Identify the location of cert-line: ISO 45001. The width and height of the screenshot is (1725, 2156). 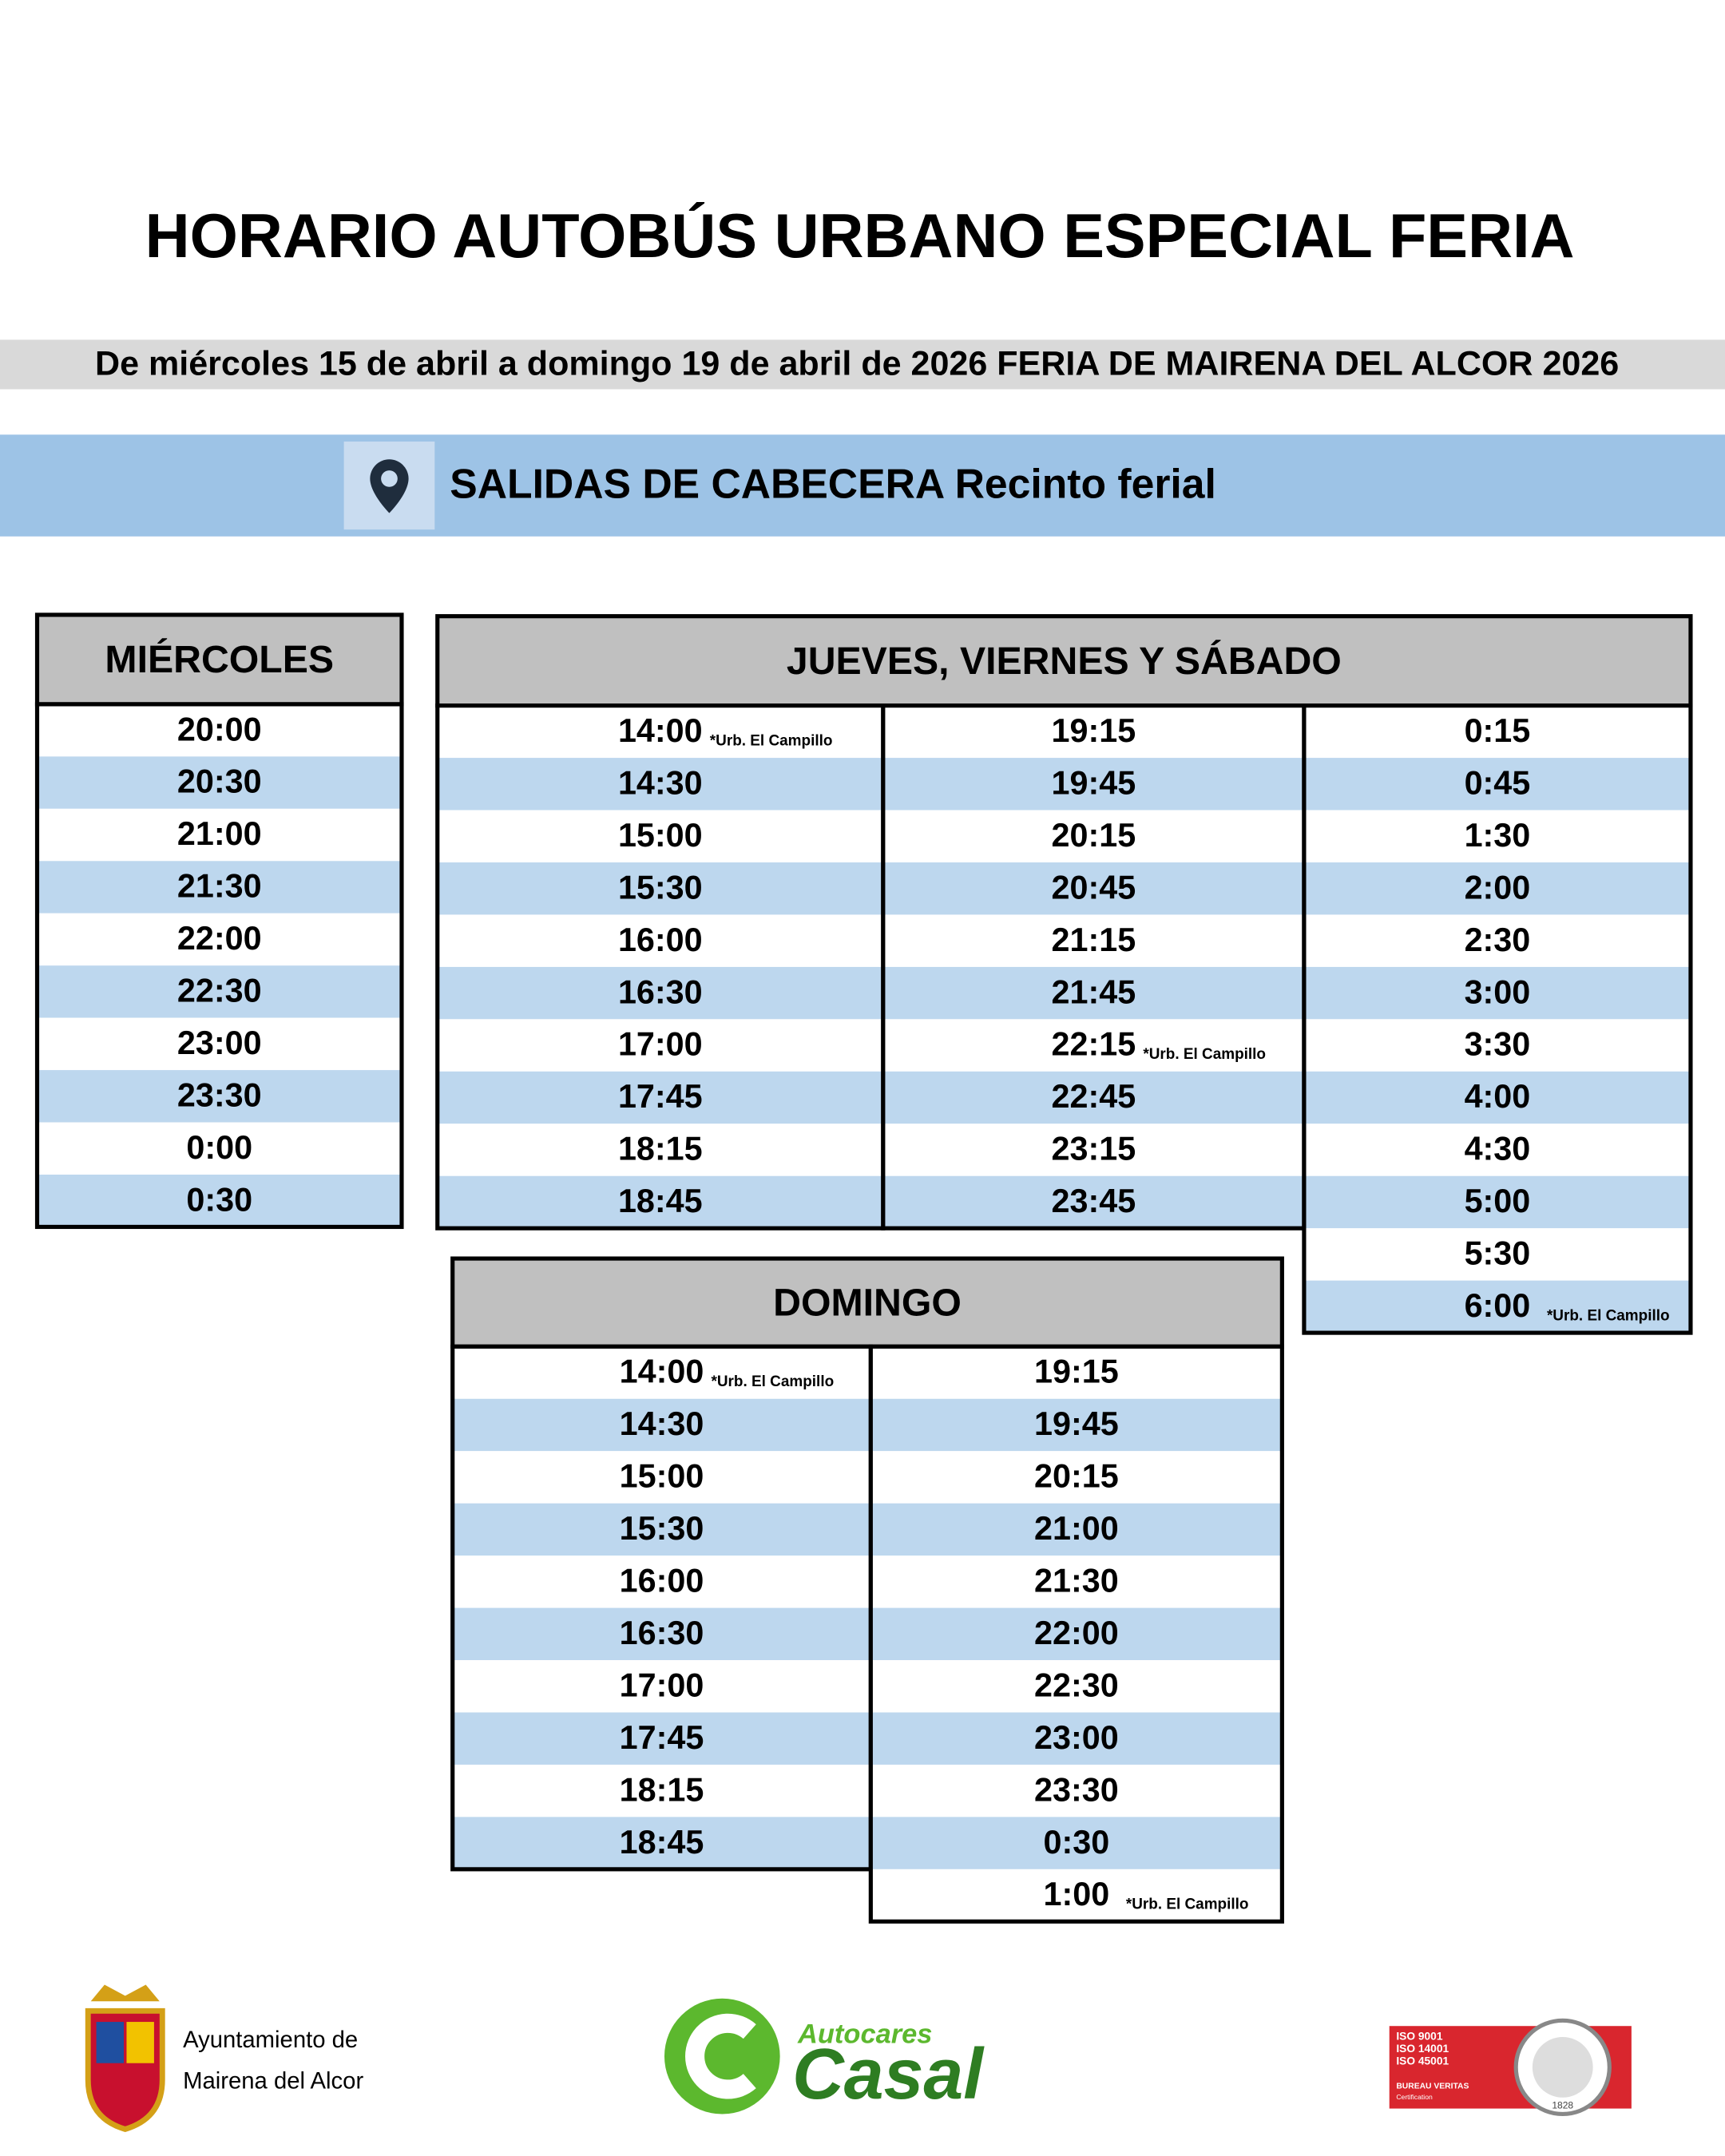
(1423, 2061).